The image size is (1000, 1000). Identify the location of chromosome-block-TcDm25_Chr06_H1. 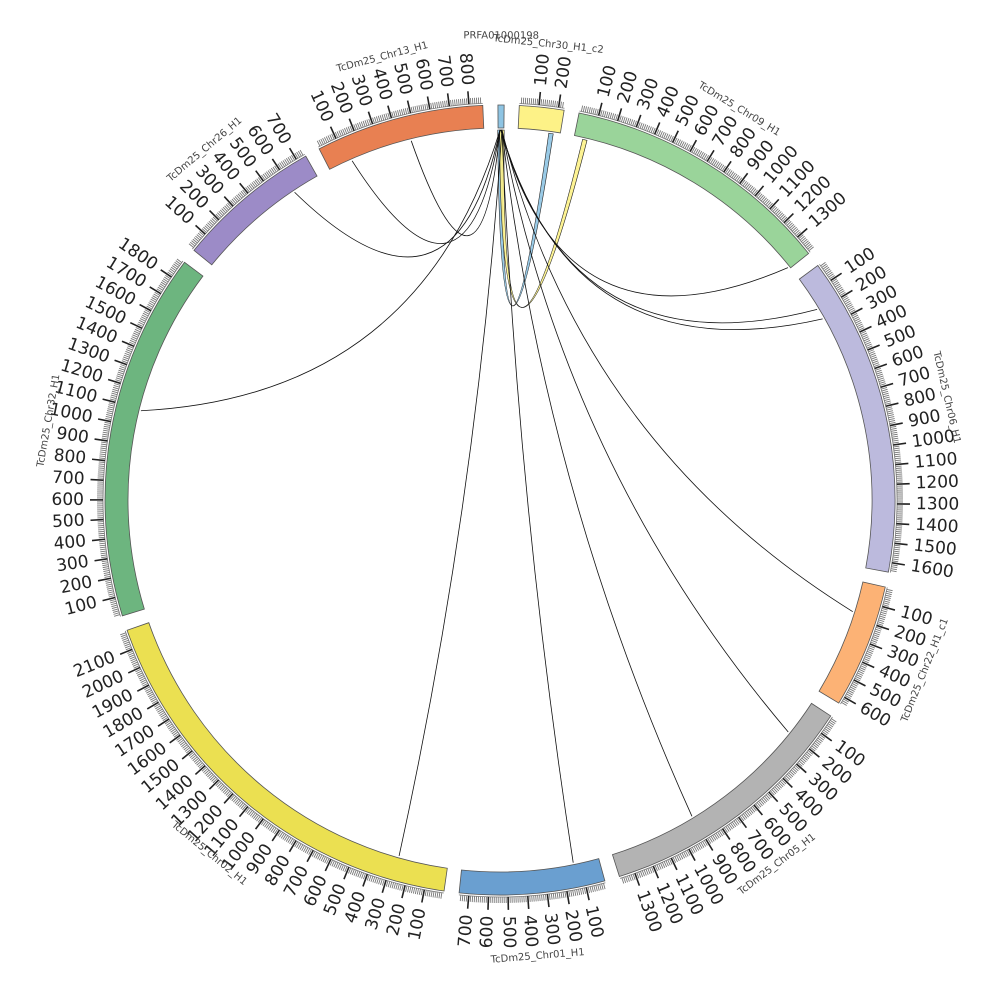
(847, 418).